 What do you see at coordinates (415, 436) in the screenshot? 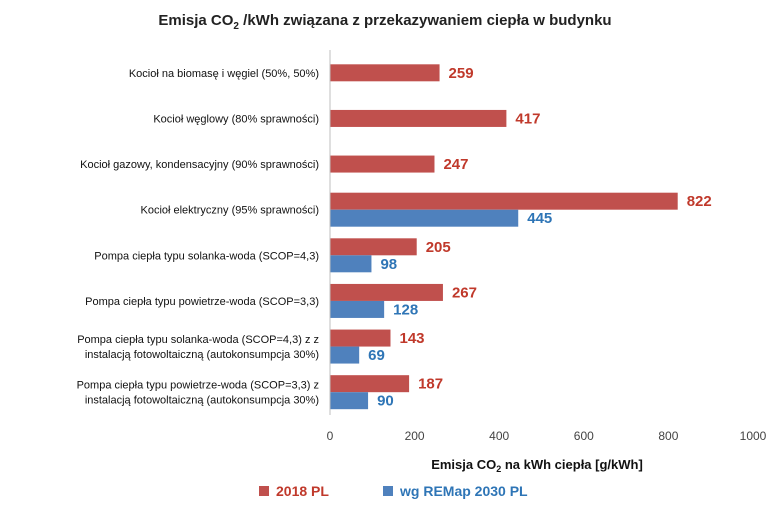
I see `x-tick-label: 200` at bounding box center [415, 436].